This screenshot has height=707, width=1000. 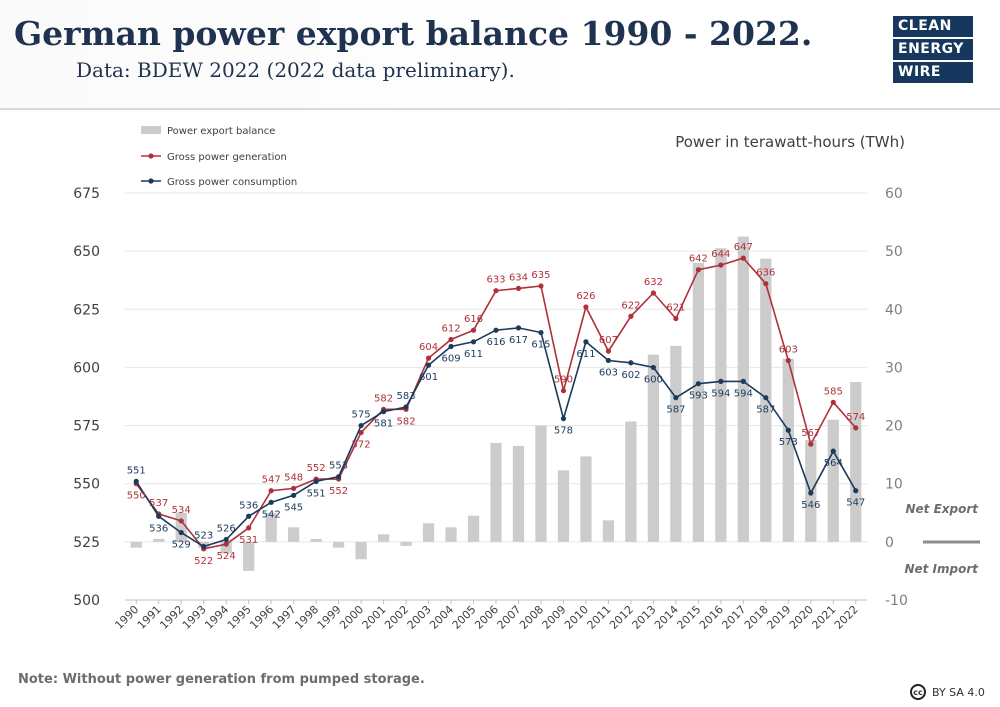 I want to click on gross-consumption-label: 602, so click(x=630, y=375).